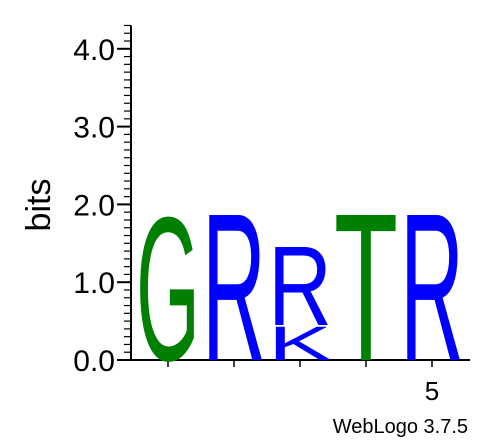 This screenshot has width=494, height=444. What do you see at coordinates (400, 427) in the screenshot?
I see `weblogo-credit: WebLogo 3.7.5` at bounding box center [400, 427].